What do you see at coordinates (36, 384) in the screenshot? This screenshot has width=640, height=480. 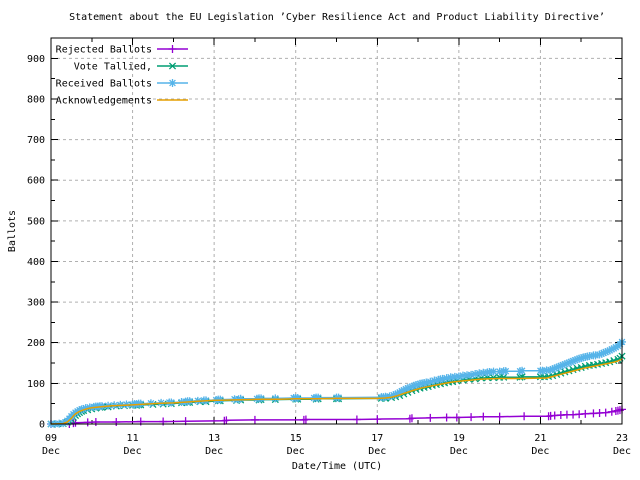 I see `y-tick-label: 100` at bounding box center [36, 384].